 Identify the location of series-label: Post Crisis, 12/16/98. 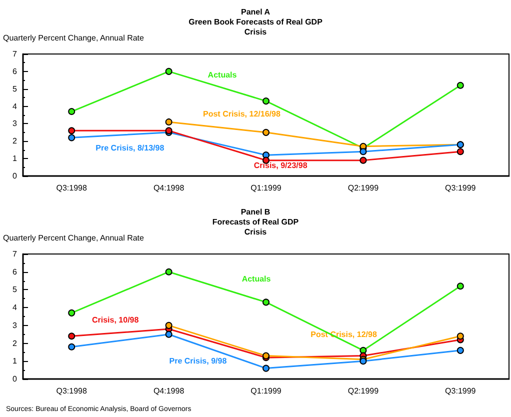
(242, 114).